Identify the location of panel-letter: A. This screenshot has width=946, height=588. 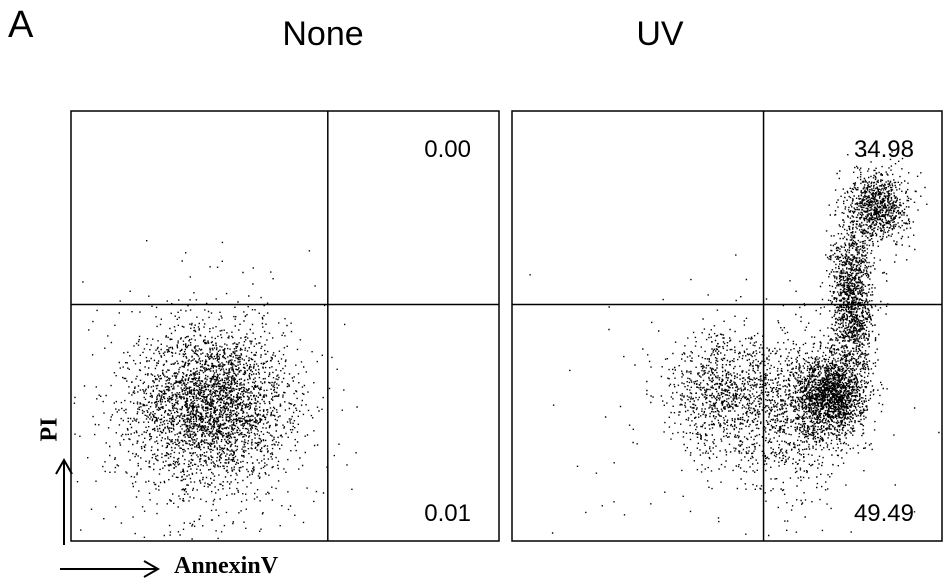
(21, 25).